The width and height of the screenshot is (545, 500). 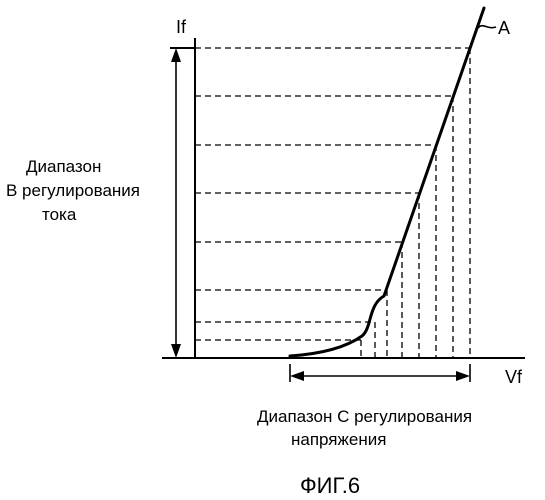 I want to click on current-range-arrow, so click(x=176, y=203).